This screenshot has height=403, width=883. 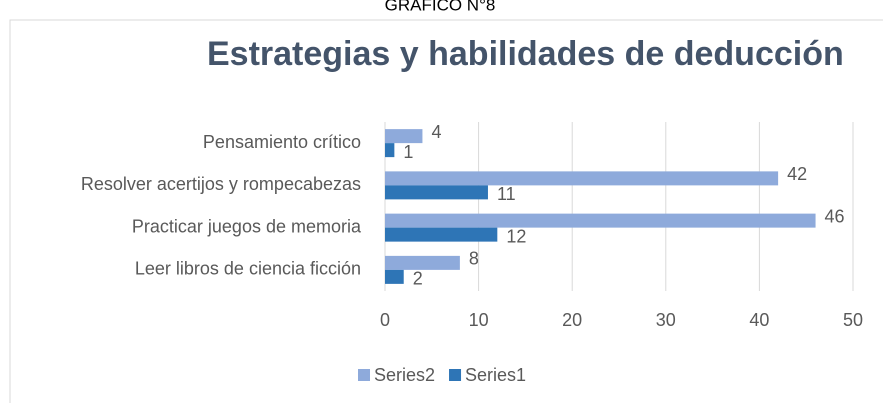 What do you see at coordinates (404, 375) in the screenshot?
I see `legend-label: Series2` at bounding box center [404, 375].